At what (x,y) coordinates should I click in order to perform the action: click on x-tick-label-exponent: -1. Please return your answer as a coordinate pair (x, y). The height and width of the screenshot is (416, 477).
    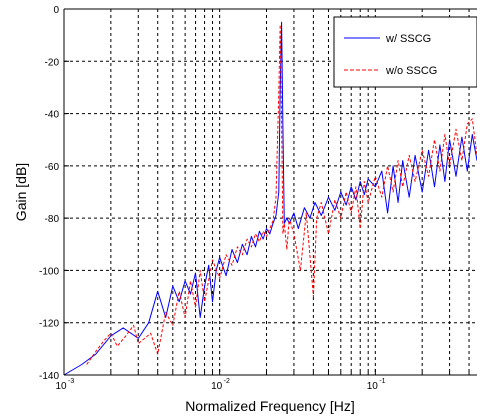
    Looking at the image, I should click on (382, 381).